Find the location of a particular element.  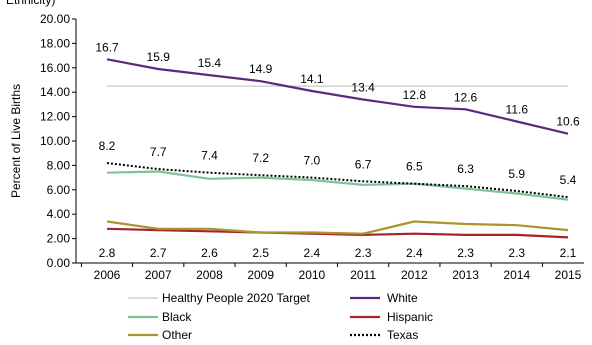

x-tick-label: 2015 is located at coordinates (568, 275).